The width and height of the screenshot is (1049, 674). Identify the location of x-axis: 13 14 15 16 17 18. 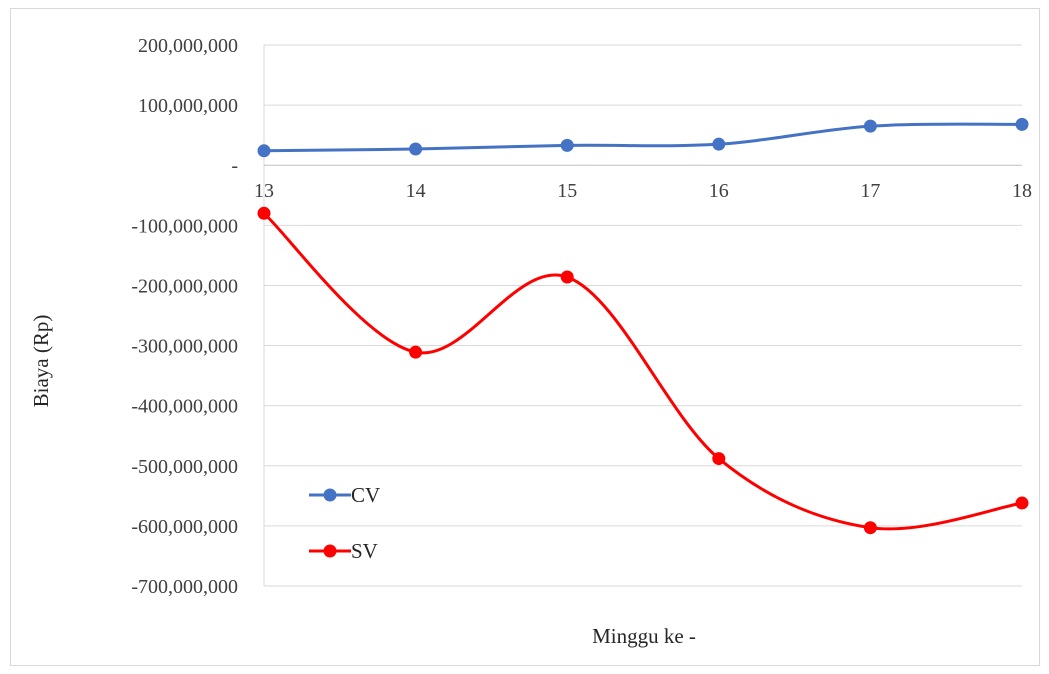
(643, 183).